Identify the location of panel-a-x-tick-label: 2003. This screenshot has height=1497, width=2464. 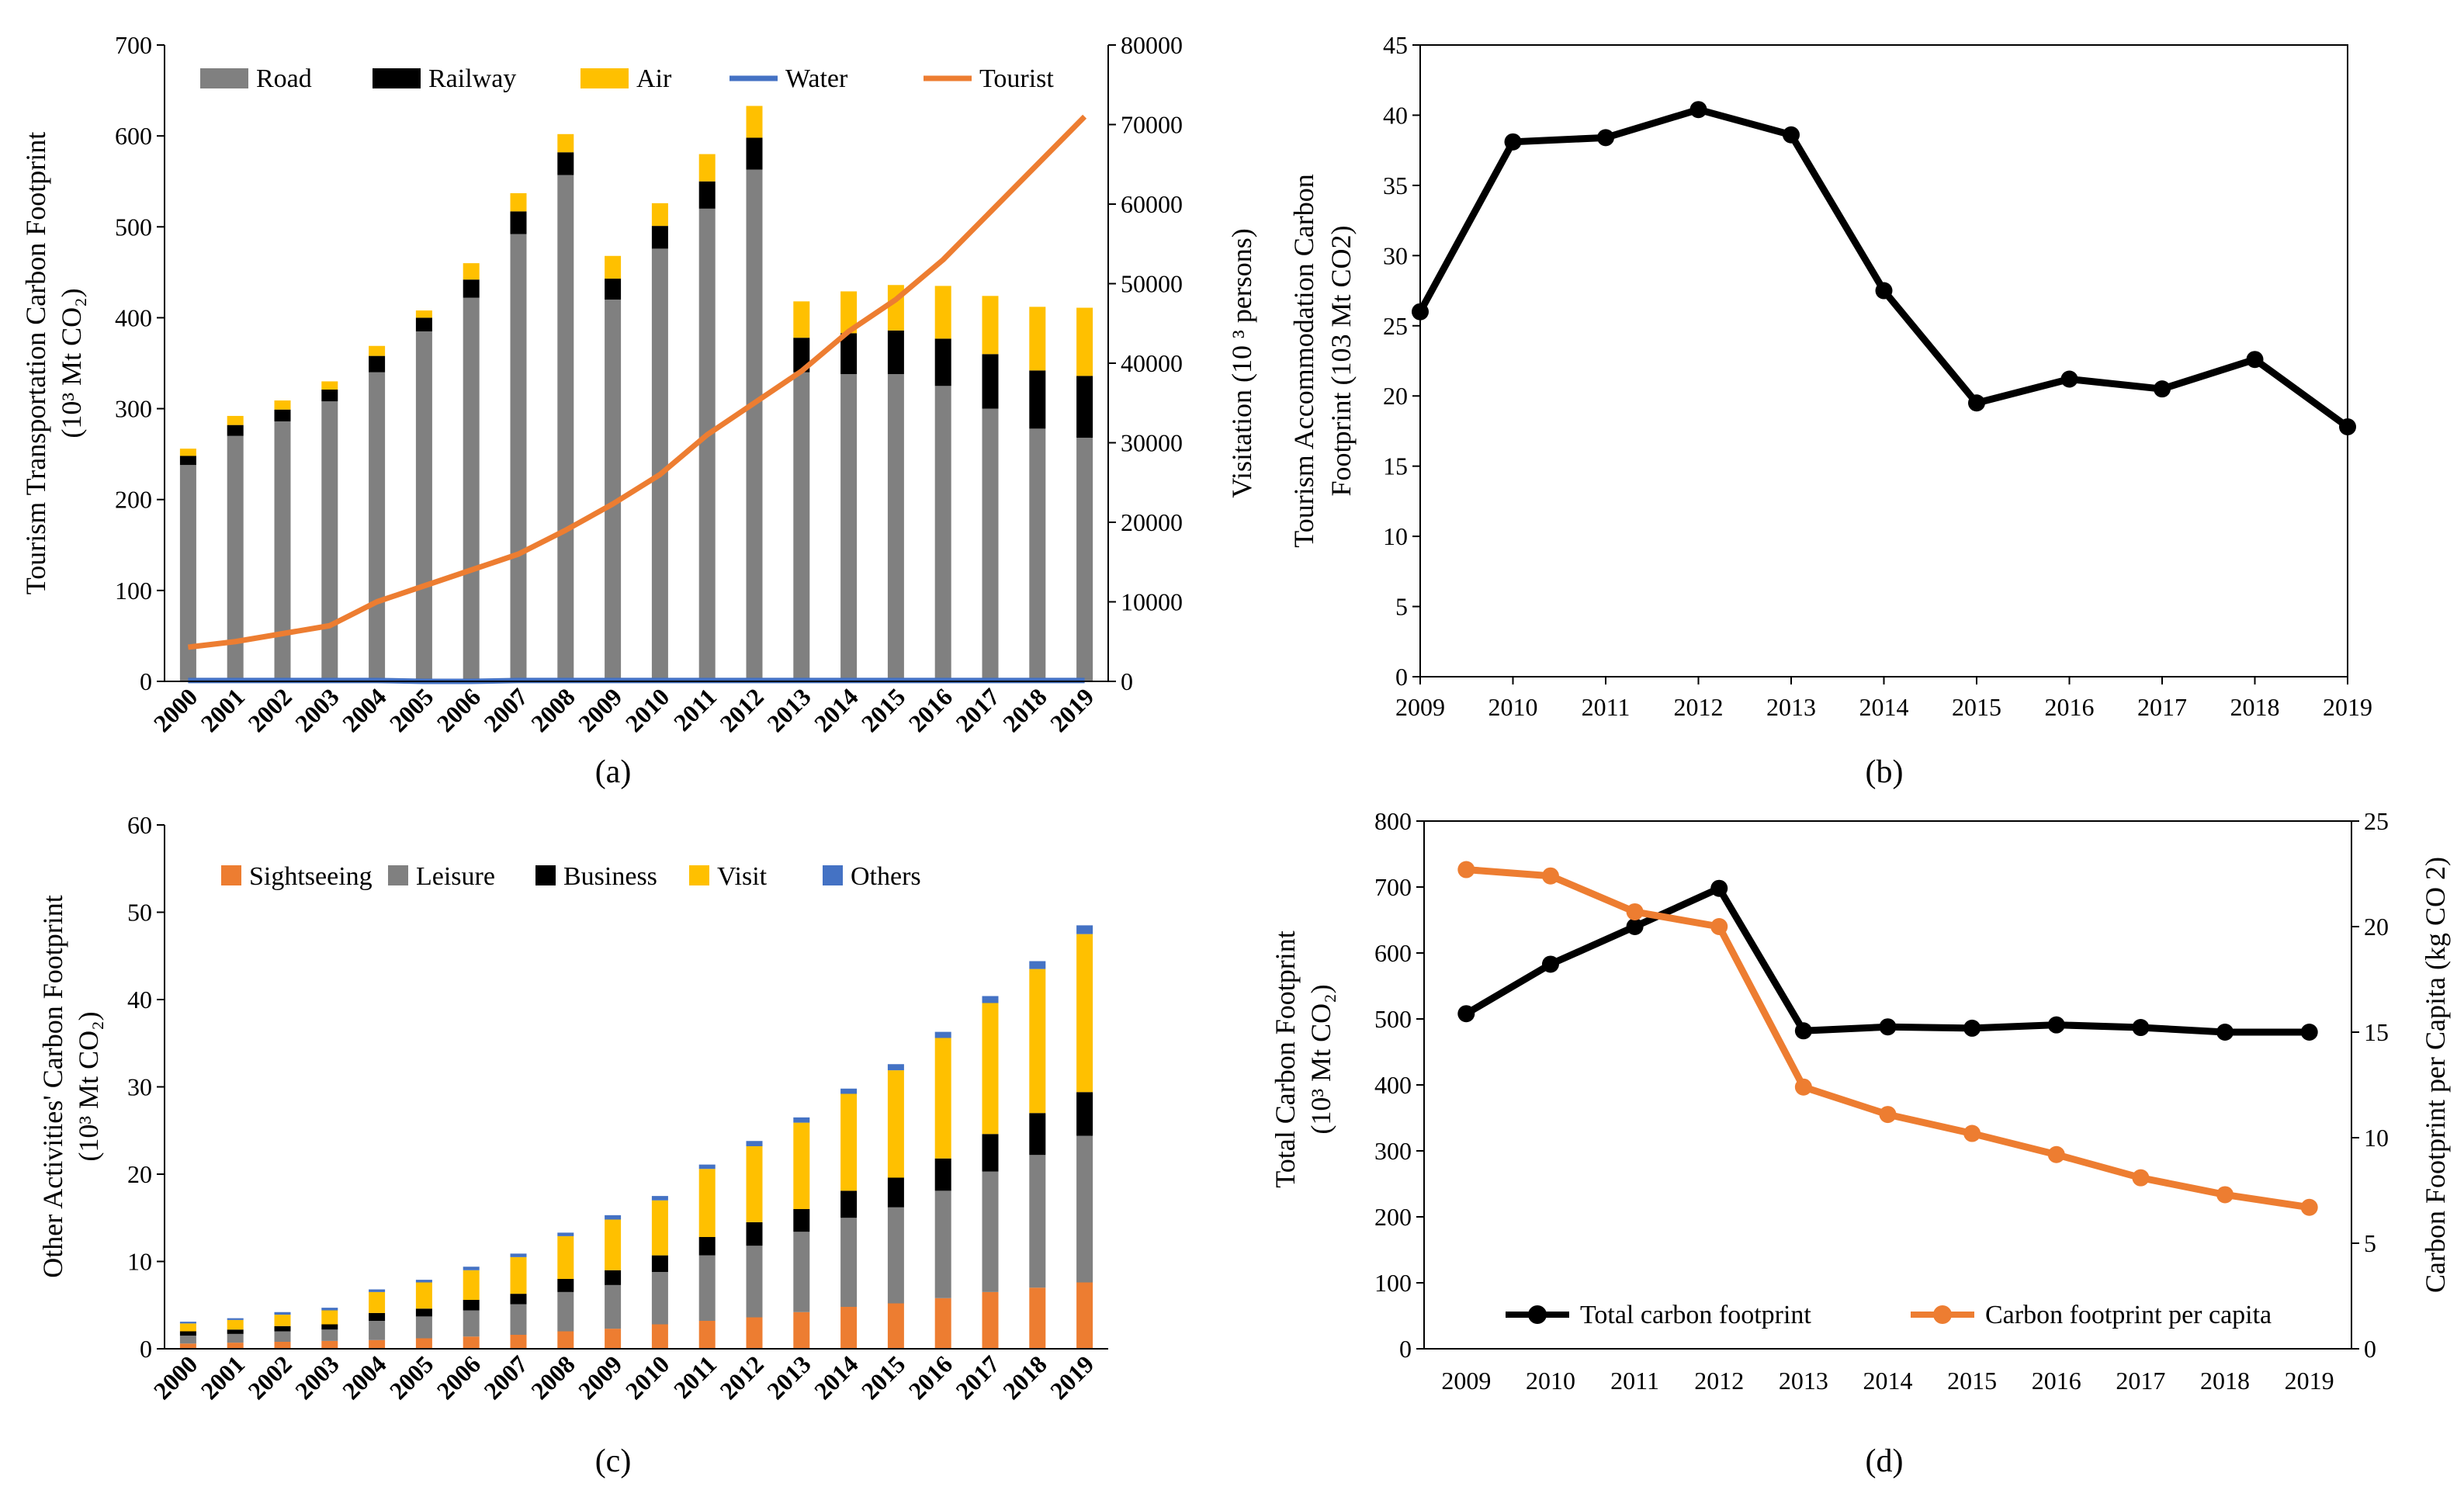
(317, 709).